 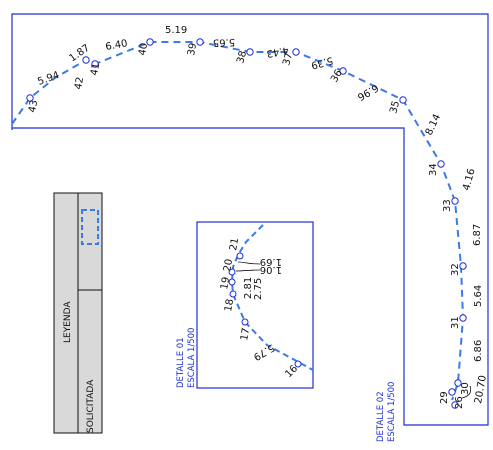 I want to click on point-label: 31, so click(x=455, y=322).